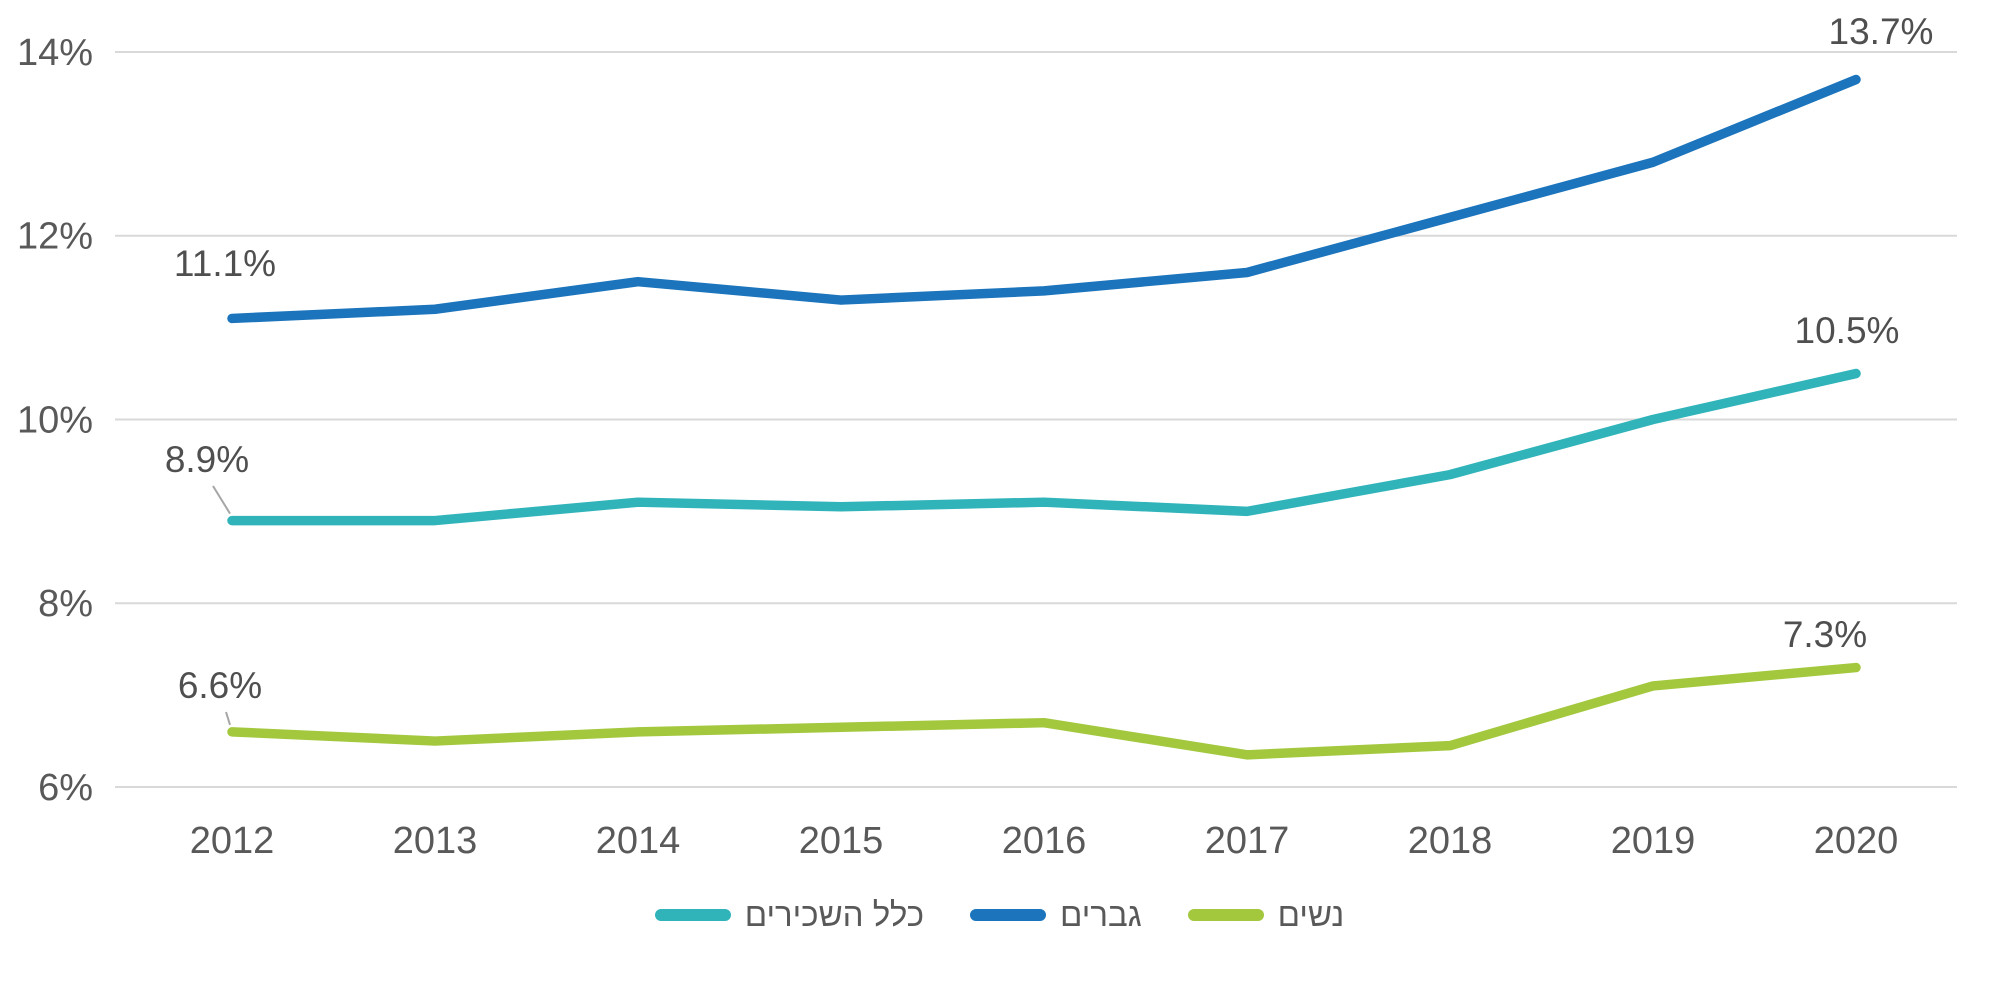 This screenshot has height=990, width=1999. I want to click on data-label-men-last: 13.7%, so click(1881, 31).